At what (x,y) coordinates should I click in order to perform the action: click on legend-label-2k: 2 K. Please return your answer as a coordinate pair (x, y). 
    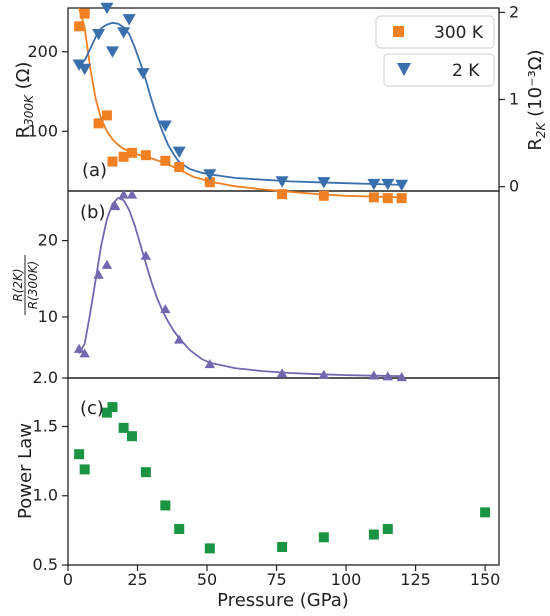
    Looking at the image, I should click on (466, 71).